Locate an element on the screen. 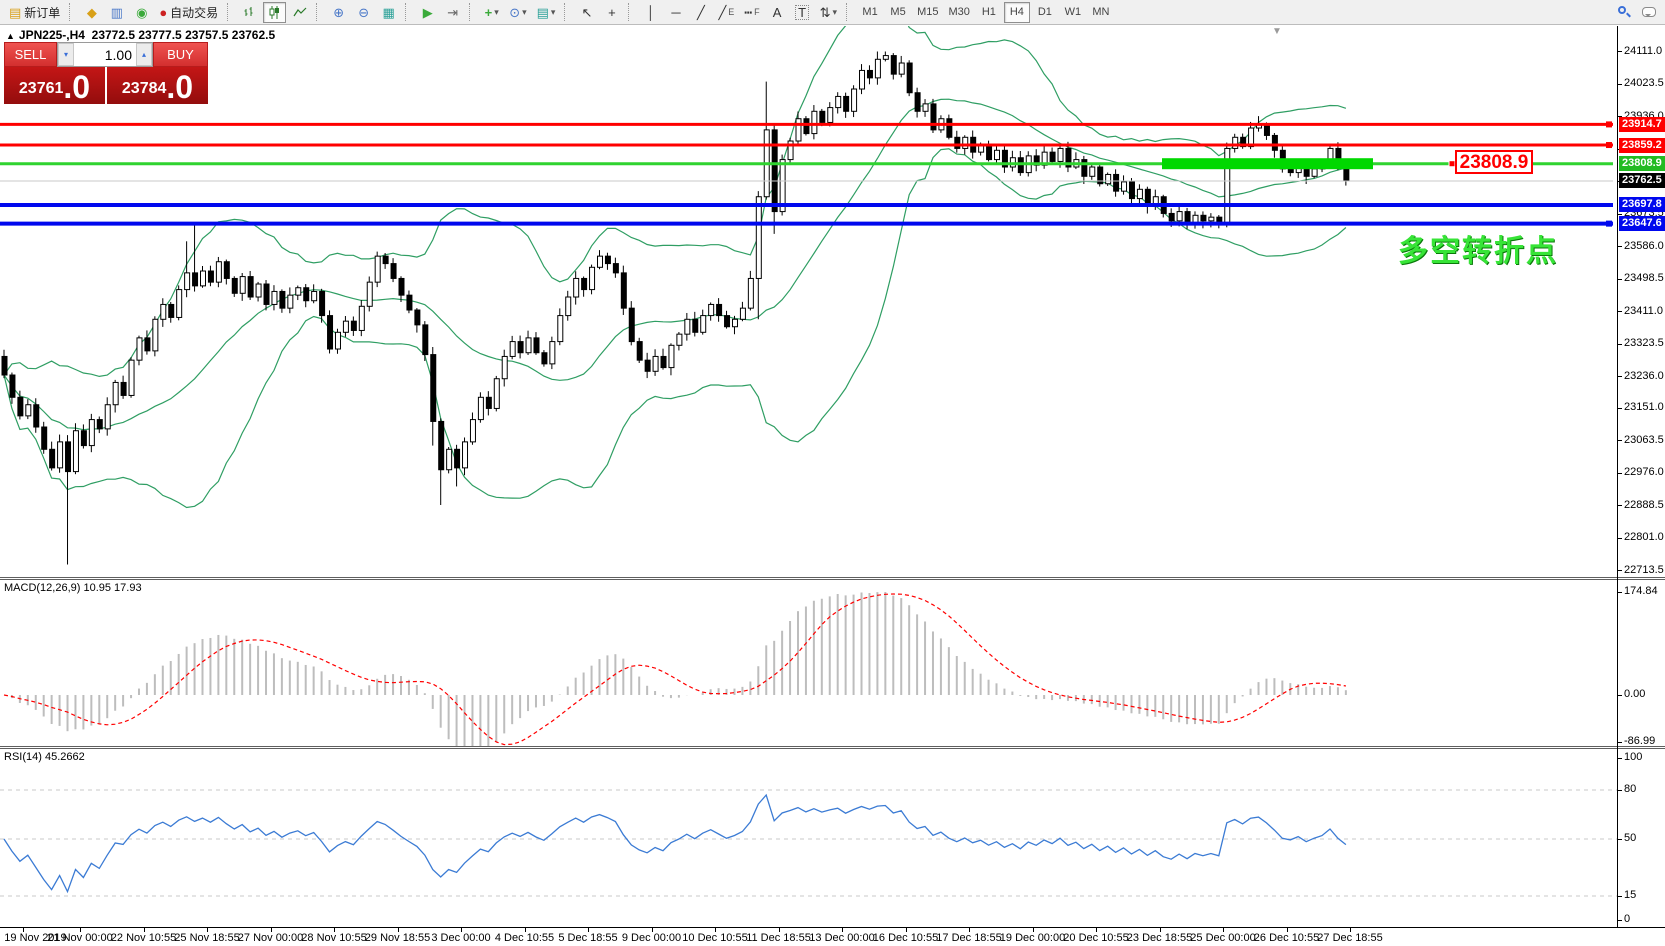 The width and height of the screenshot is (1665, 946). vertical-line-button: │ is located at coordinates (650, 12).